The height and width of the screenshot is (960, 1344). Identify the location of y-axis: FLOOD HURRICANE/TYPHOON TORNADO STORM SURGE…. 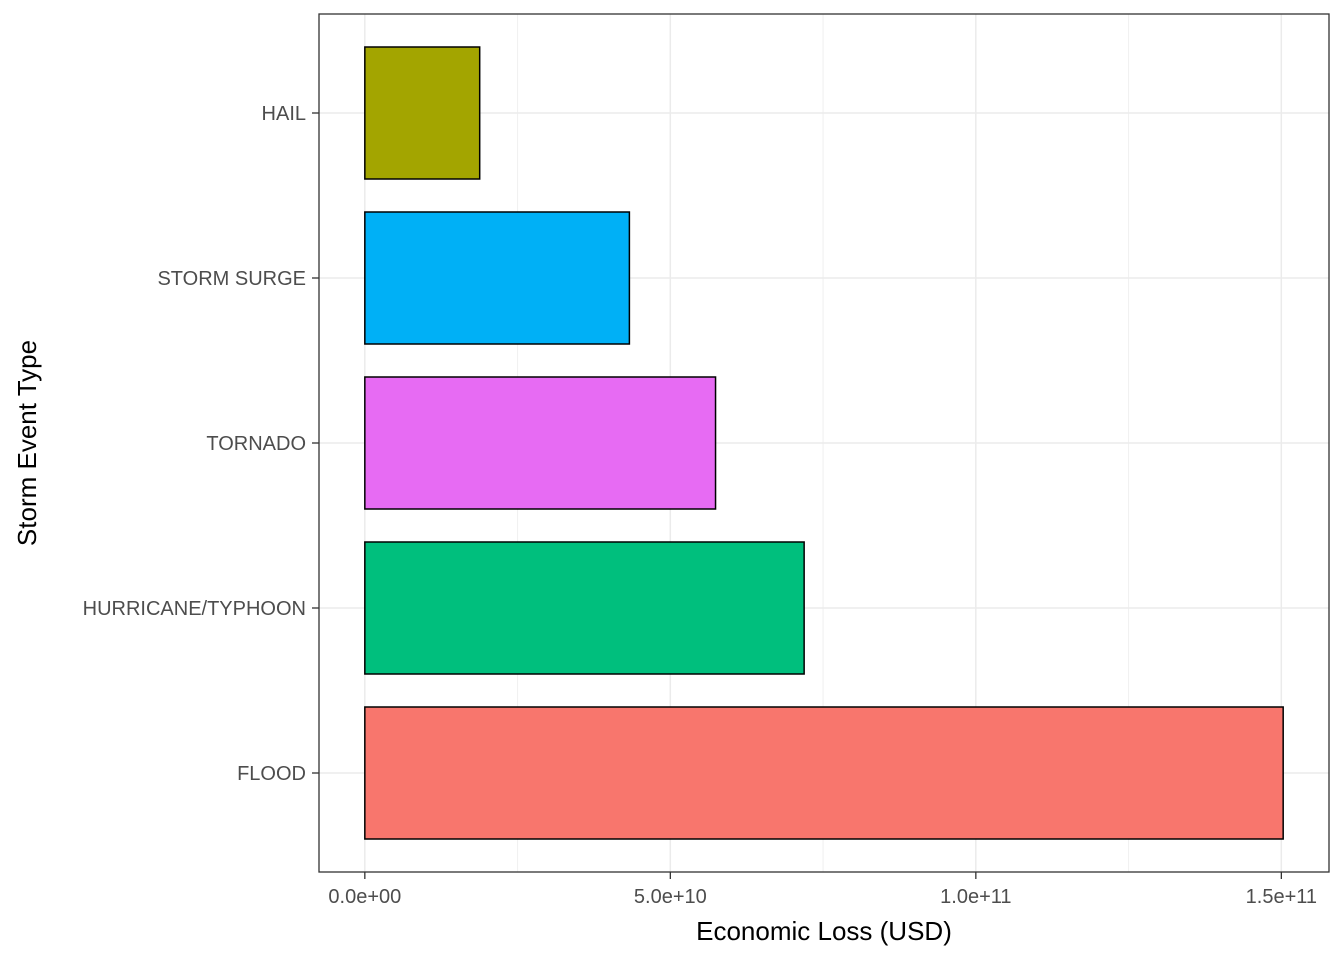
(201, 444).